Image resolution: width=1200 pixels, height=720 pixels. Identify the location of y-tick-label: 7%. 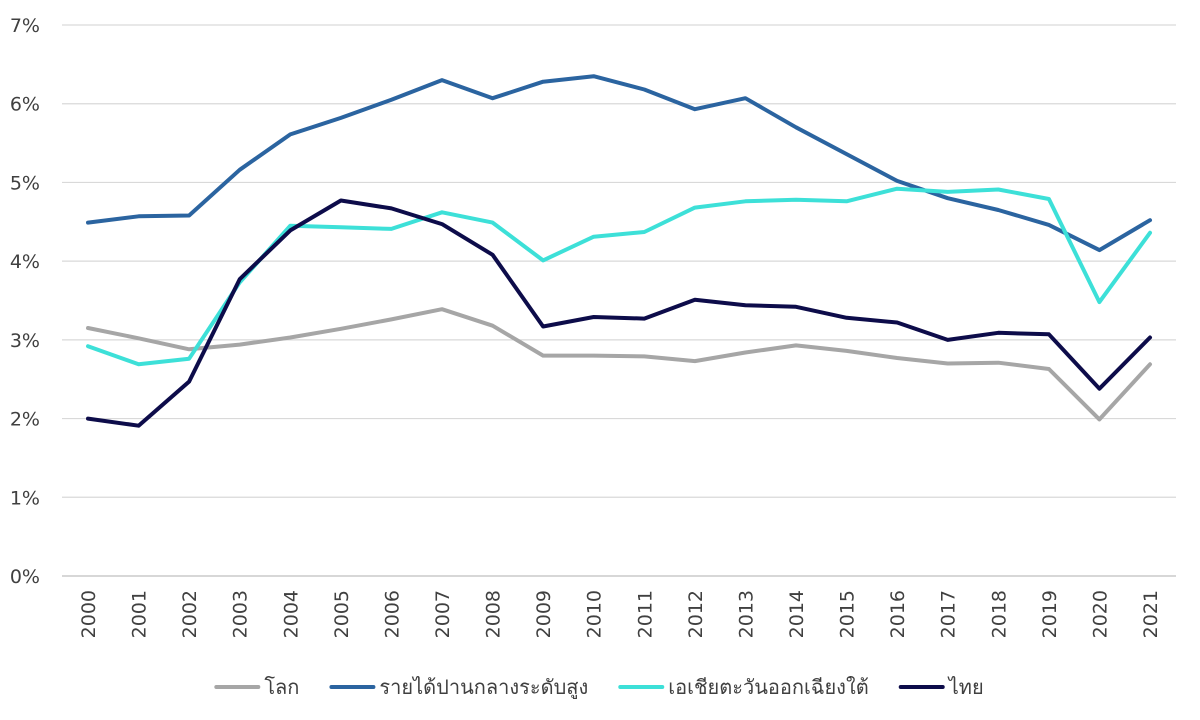
(25, 26).